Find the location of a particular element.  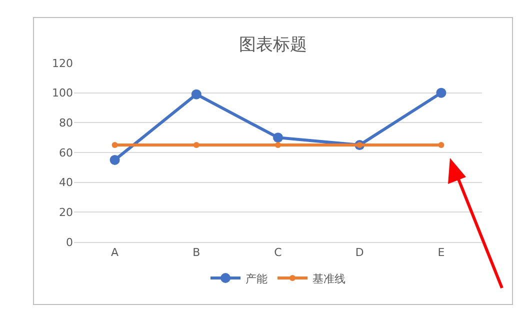

x-tick-label: C is located at coordinates (278, 253).